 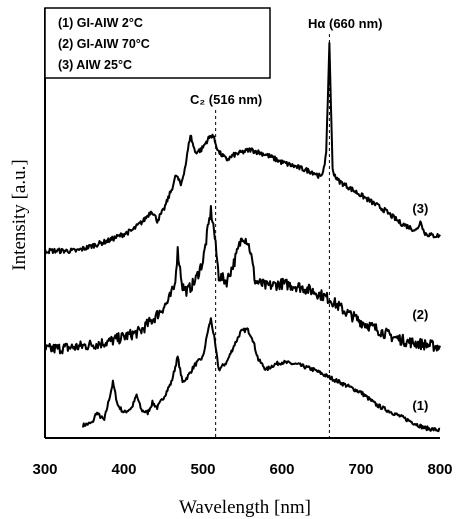 I want to click on x-tick-label: 300, so click(x=44, y=469).